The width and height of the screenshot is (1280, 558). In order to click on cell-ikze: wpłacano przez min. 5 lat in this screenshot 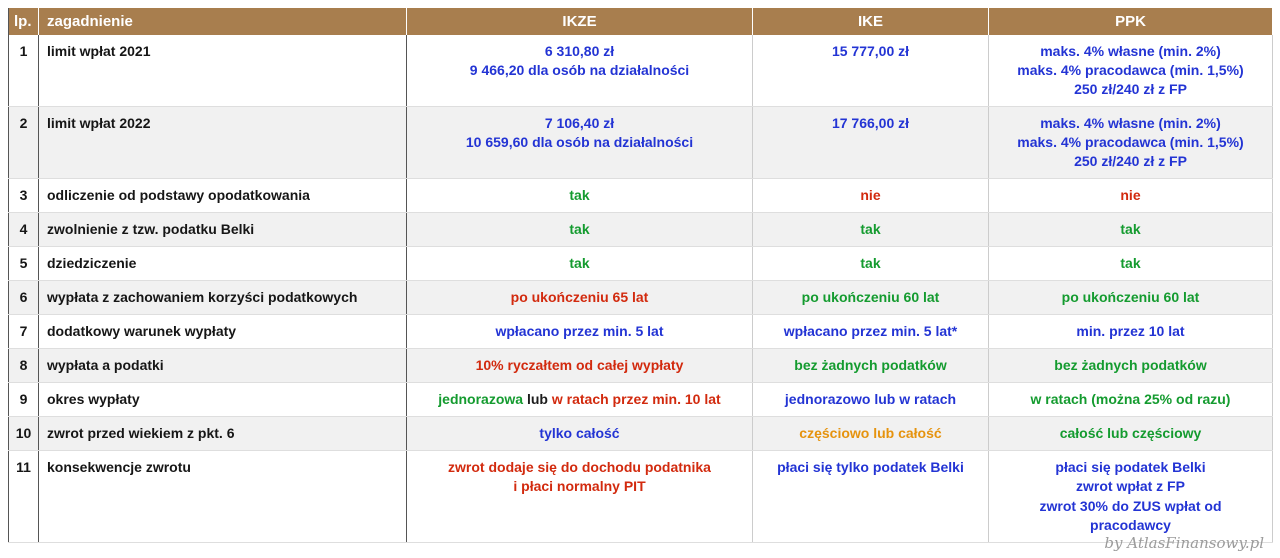, I will do `click(579, 332)`.